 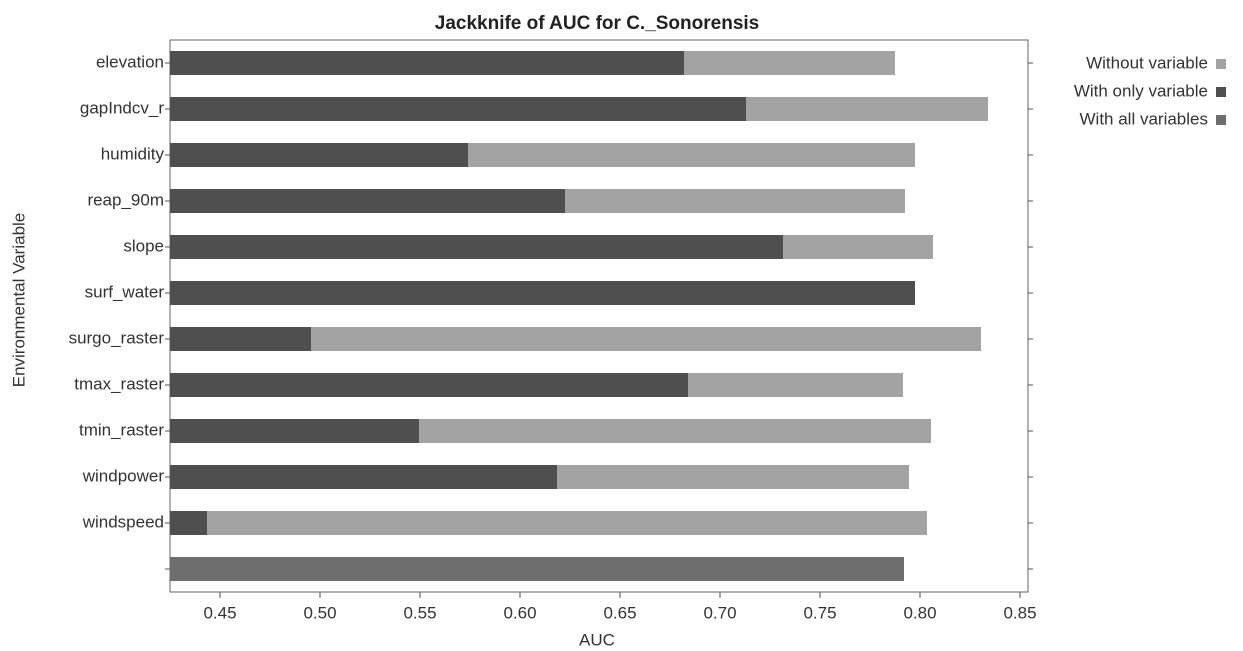 I want to click on x-tick-label: 0.85, so click(x=1019, y=612).